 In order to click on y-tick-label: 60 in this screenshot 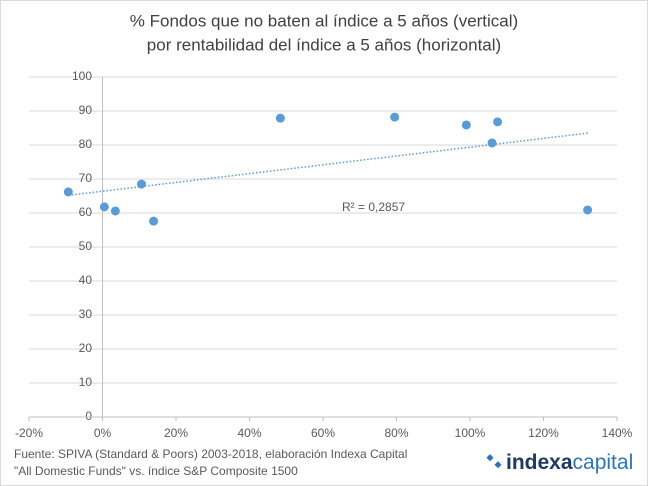, I will do `click(86, 212)`.